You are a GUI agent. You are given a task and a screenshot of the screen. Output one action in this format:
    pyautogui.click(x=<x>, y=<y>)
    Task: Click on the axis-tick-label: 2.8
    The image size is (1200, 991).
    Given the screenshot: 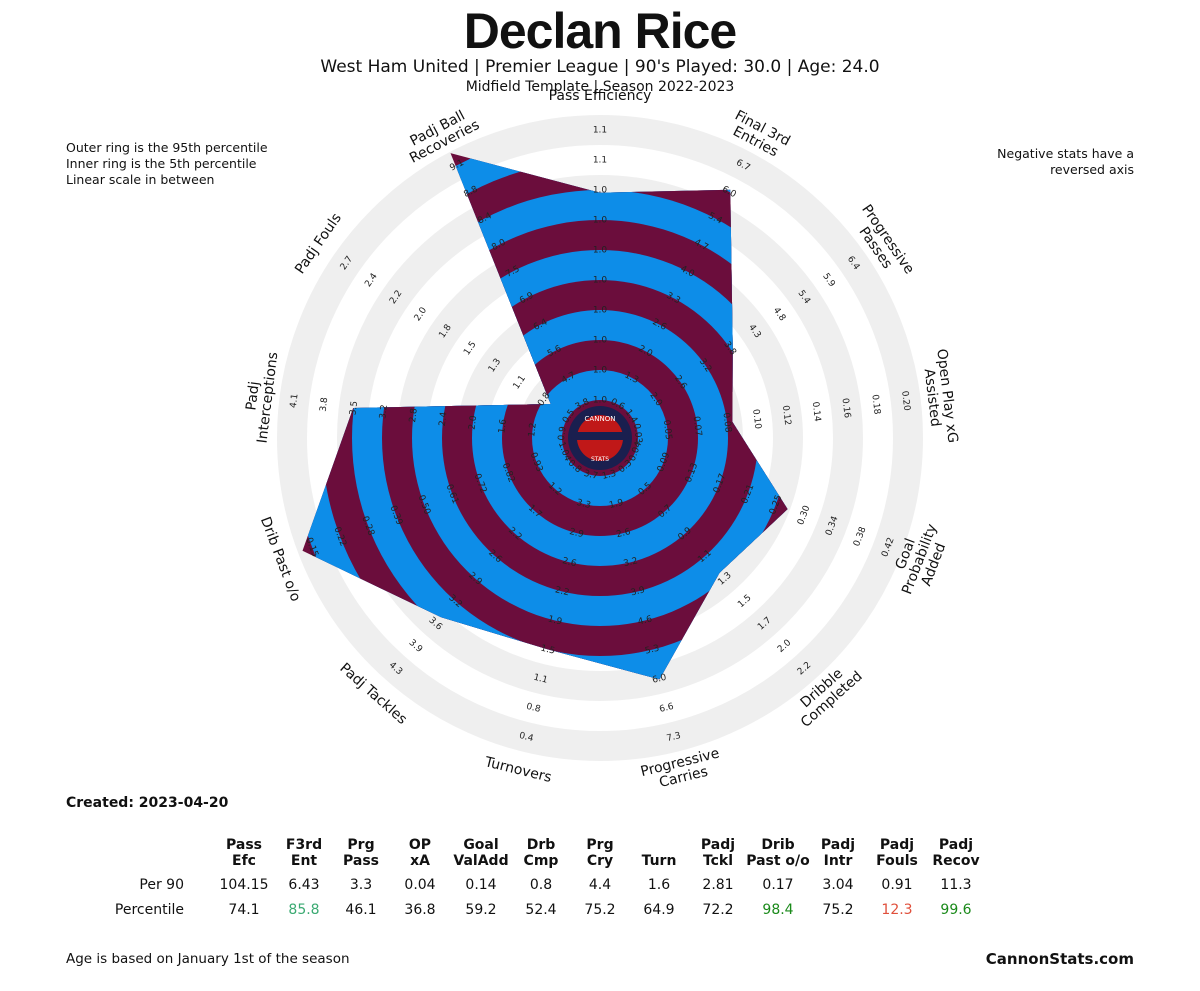 What is the action you would take?
    pyautogui.click(x=414, y=415)
    